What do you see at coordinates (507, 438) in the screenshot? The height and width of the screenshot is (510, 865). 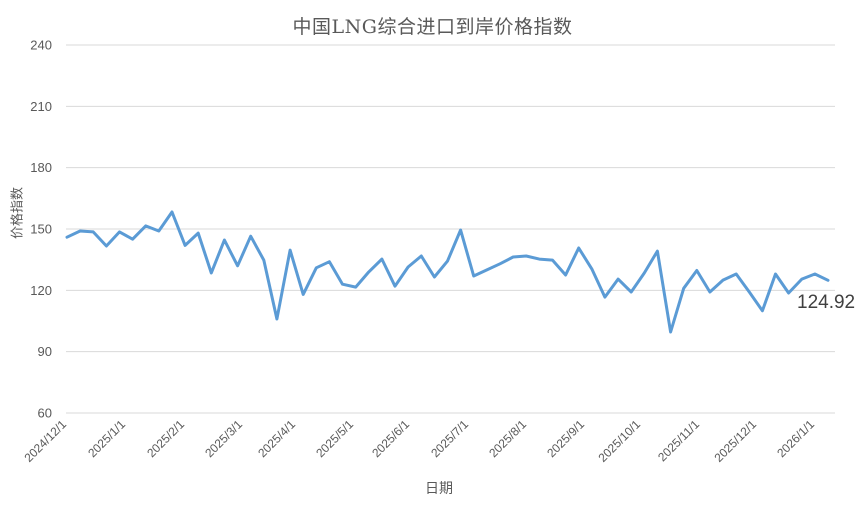 I see `x-tick-label: 2025/8/1` at bounding box center [507, 438].